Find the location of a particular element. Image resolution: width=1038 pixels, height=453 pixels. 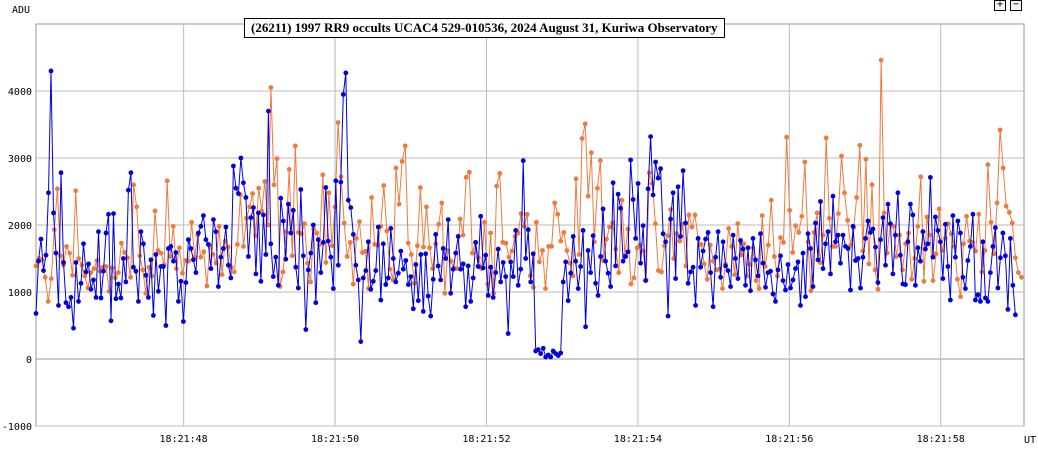

x-tick-label: 18:21:52 is located at coordinates (486, 439).